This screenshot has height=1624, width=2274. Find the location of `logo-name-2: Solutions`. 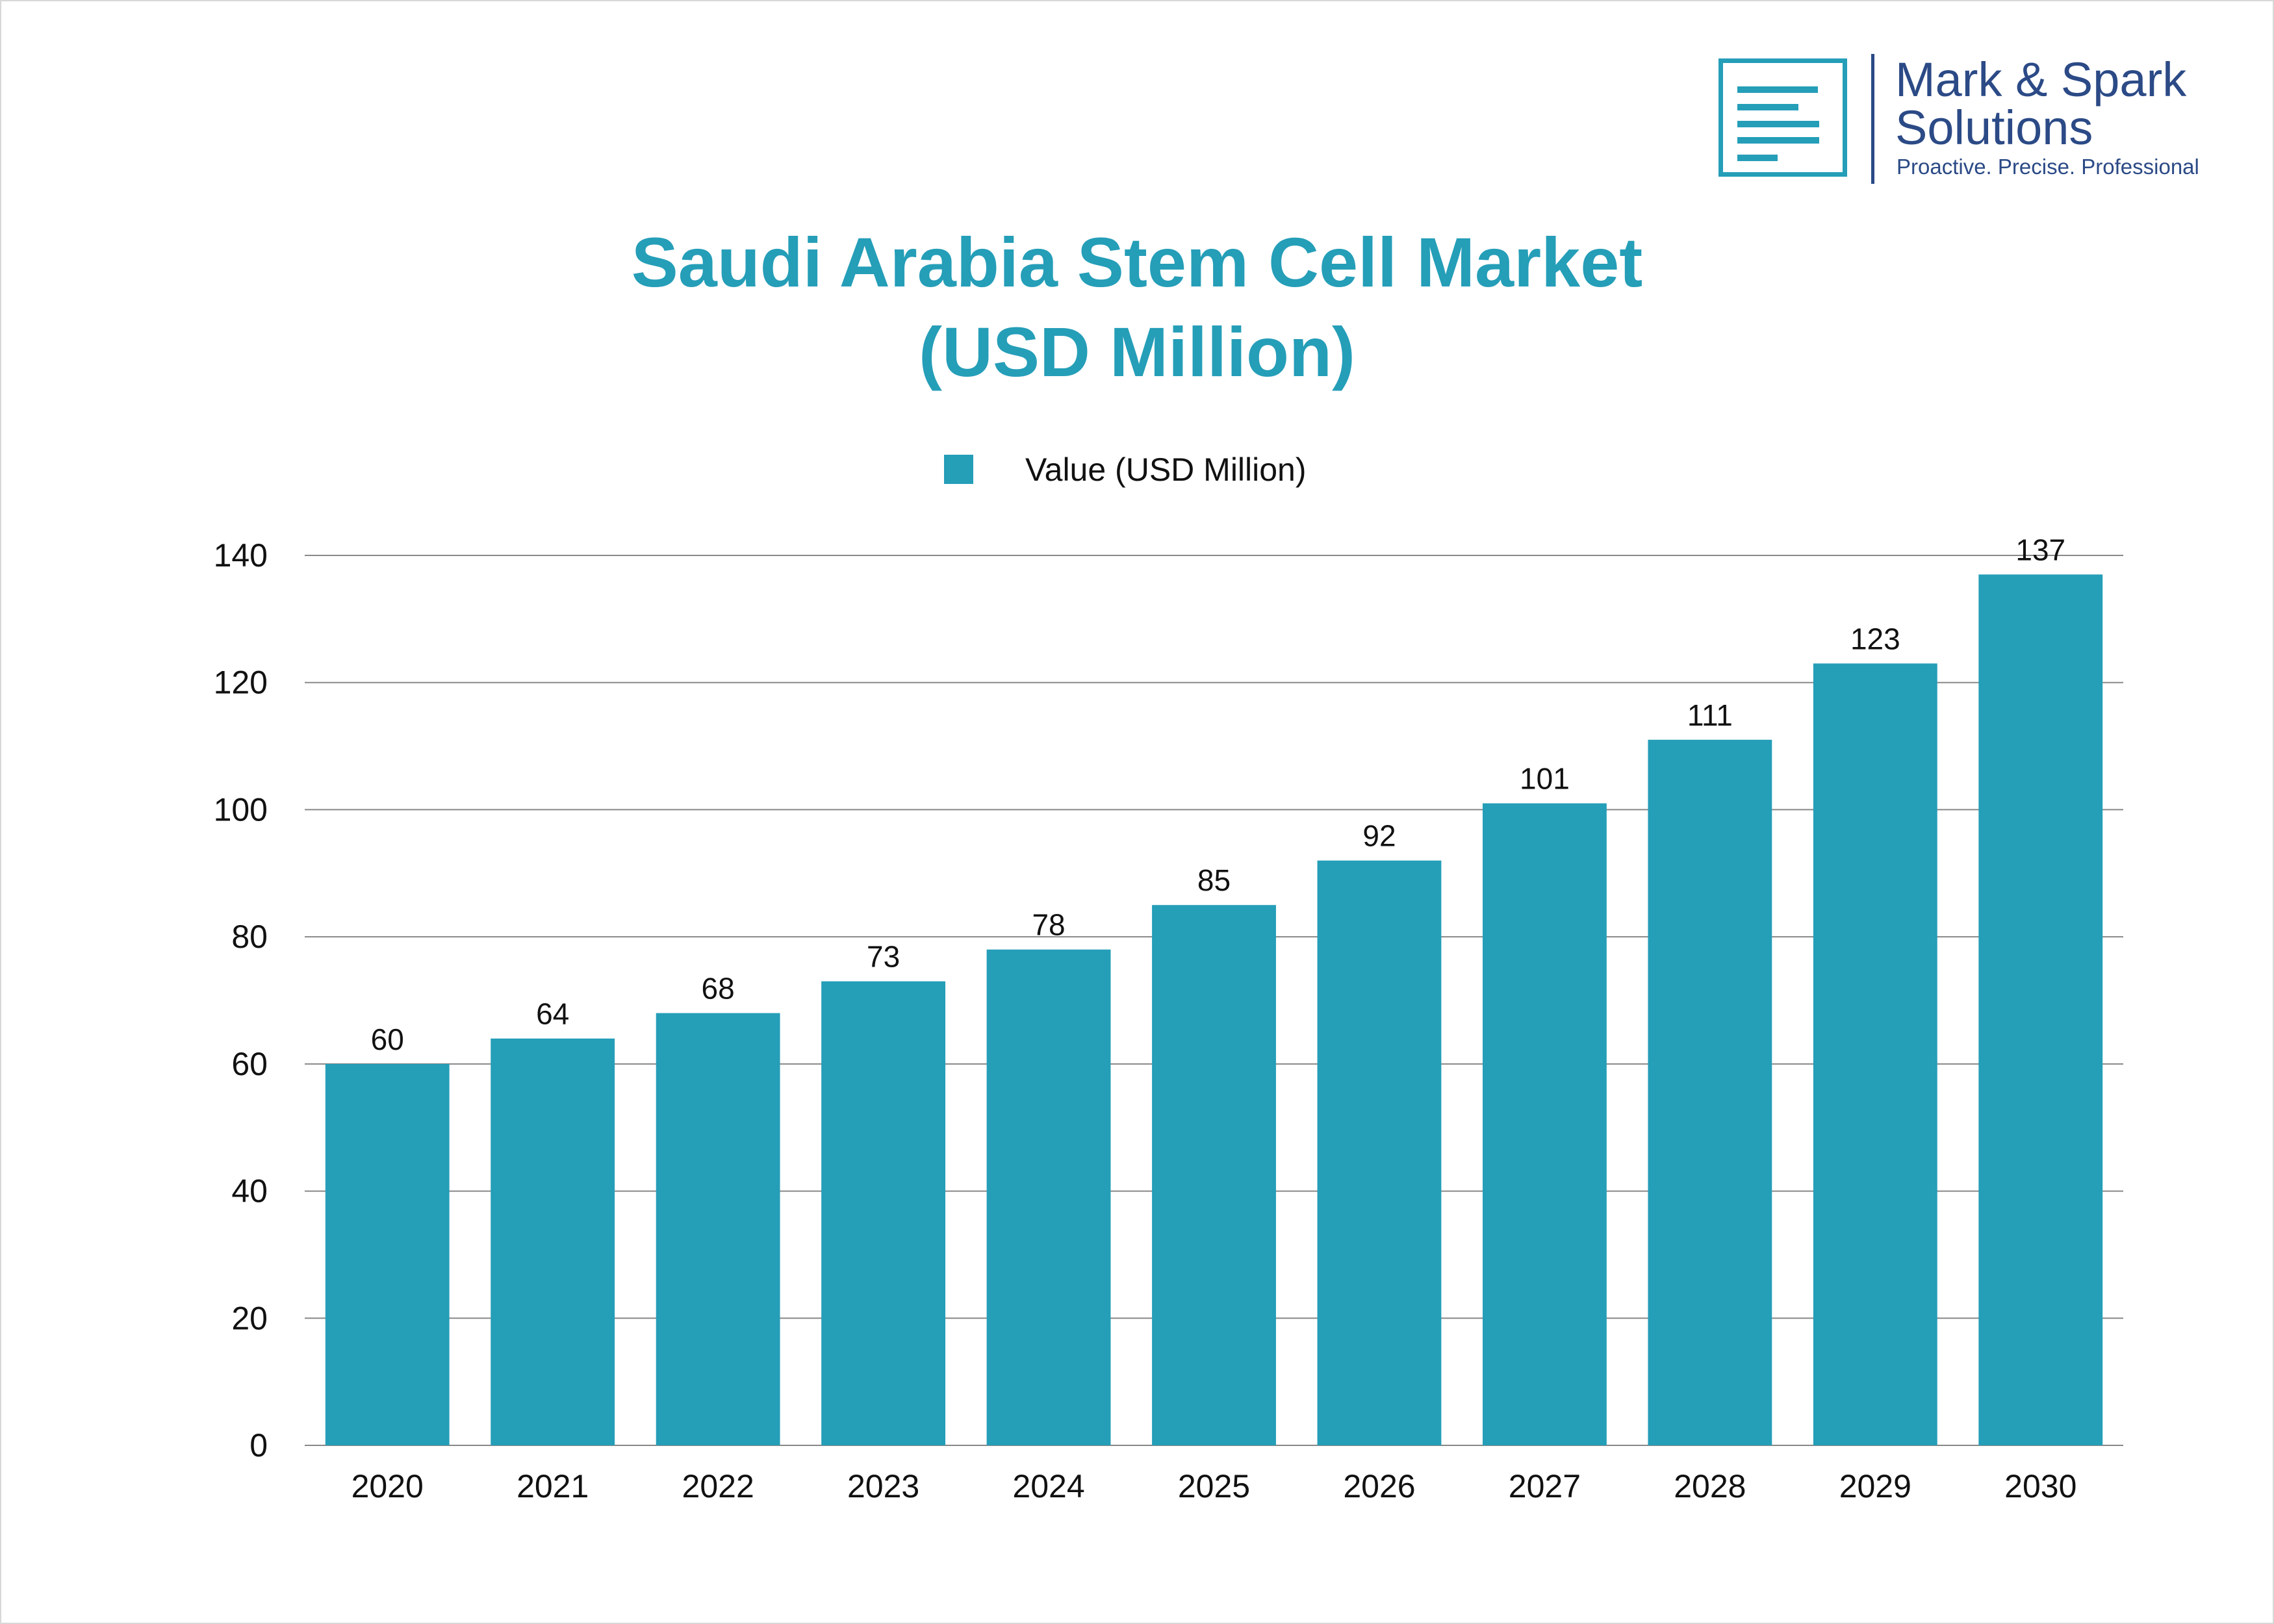

logo-name-2: Solutions is located at coordinates (1994, 128).